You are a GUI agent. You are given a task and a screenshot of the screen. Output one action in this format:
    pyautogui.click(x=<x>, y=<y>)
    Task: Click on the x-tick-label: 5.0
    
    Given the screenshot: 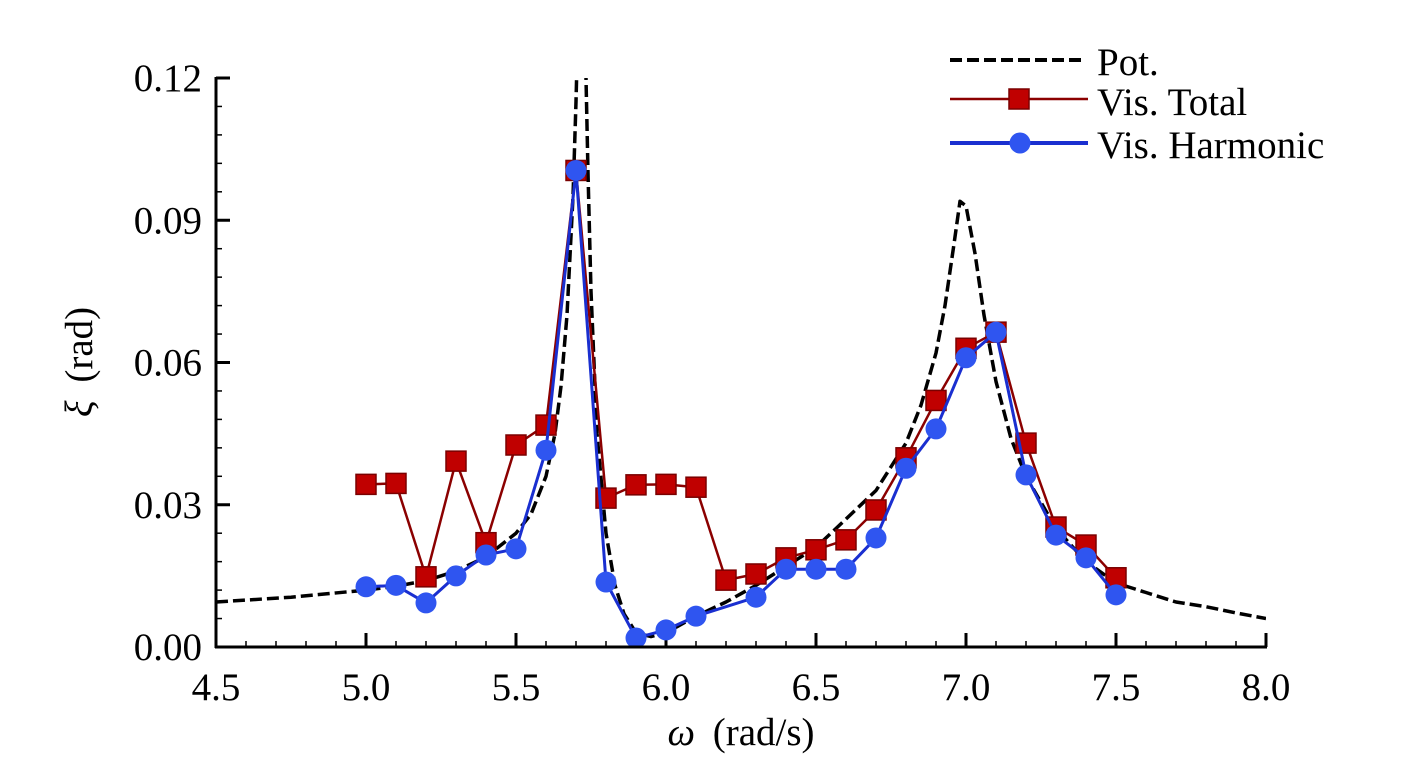 What is the action you would take?
    pyautogui.click(x=366, y=687)
    